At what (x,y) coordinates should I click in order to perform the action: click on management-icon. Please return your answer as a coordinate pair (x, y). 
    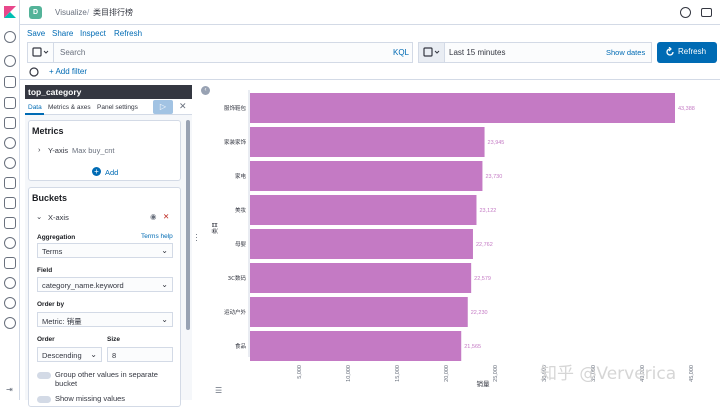
    Looking at the image, I should click on (10, 323).